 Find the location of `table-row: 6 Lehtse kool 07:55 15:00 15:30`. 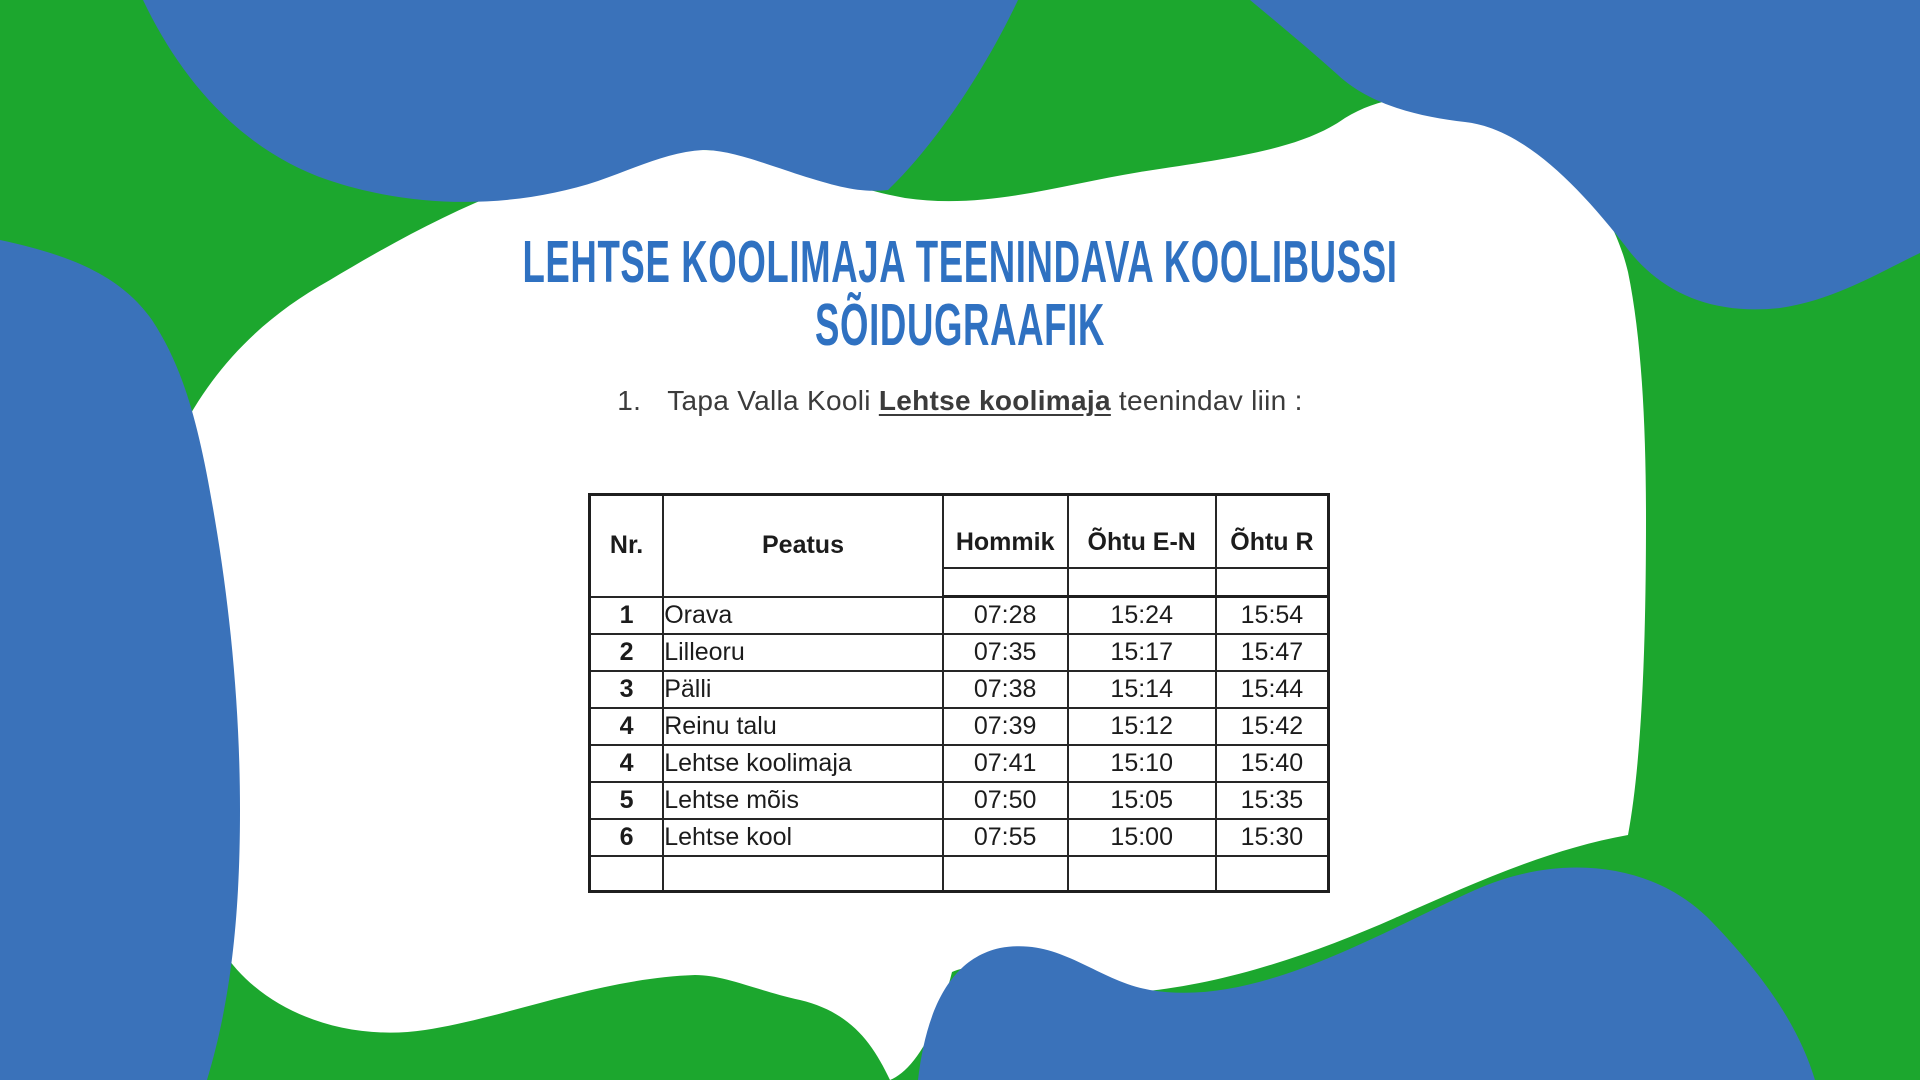

table-row: 6 Lehtse kool 07:55 15:00 15:30 is located at coordinates (959, 837).